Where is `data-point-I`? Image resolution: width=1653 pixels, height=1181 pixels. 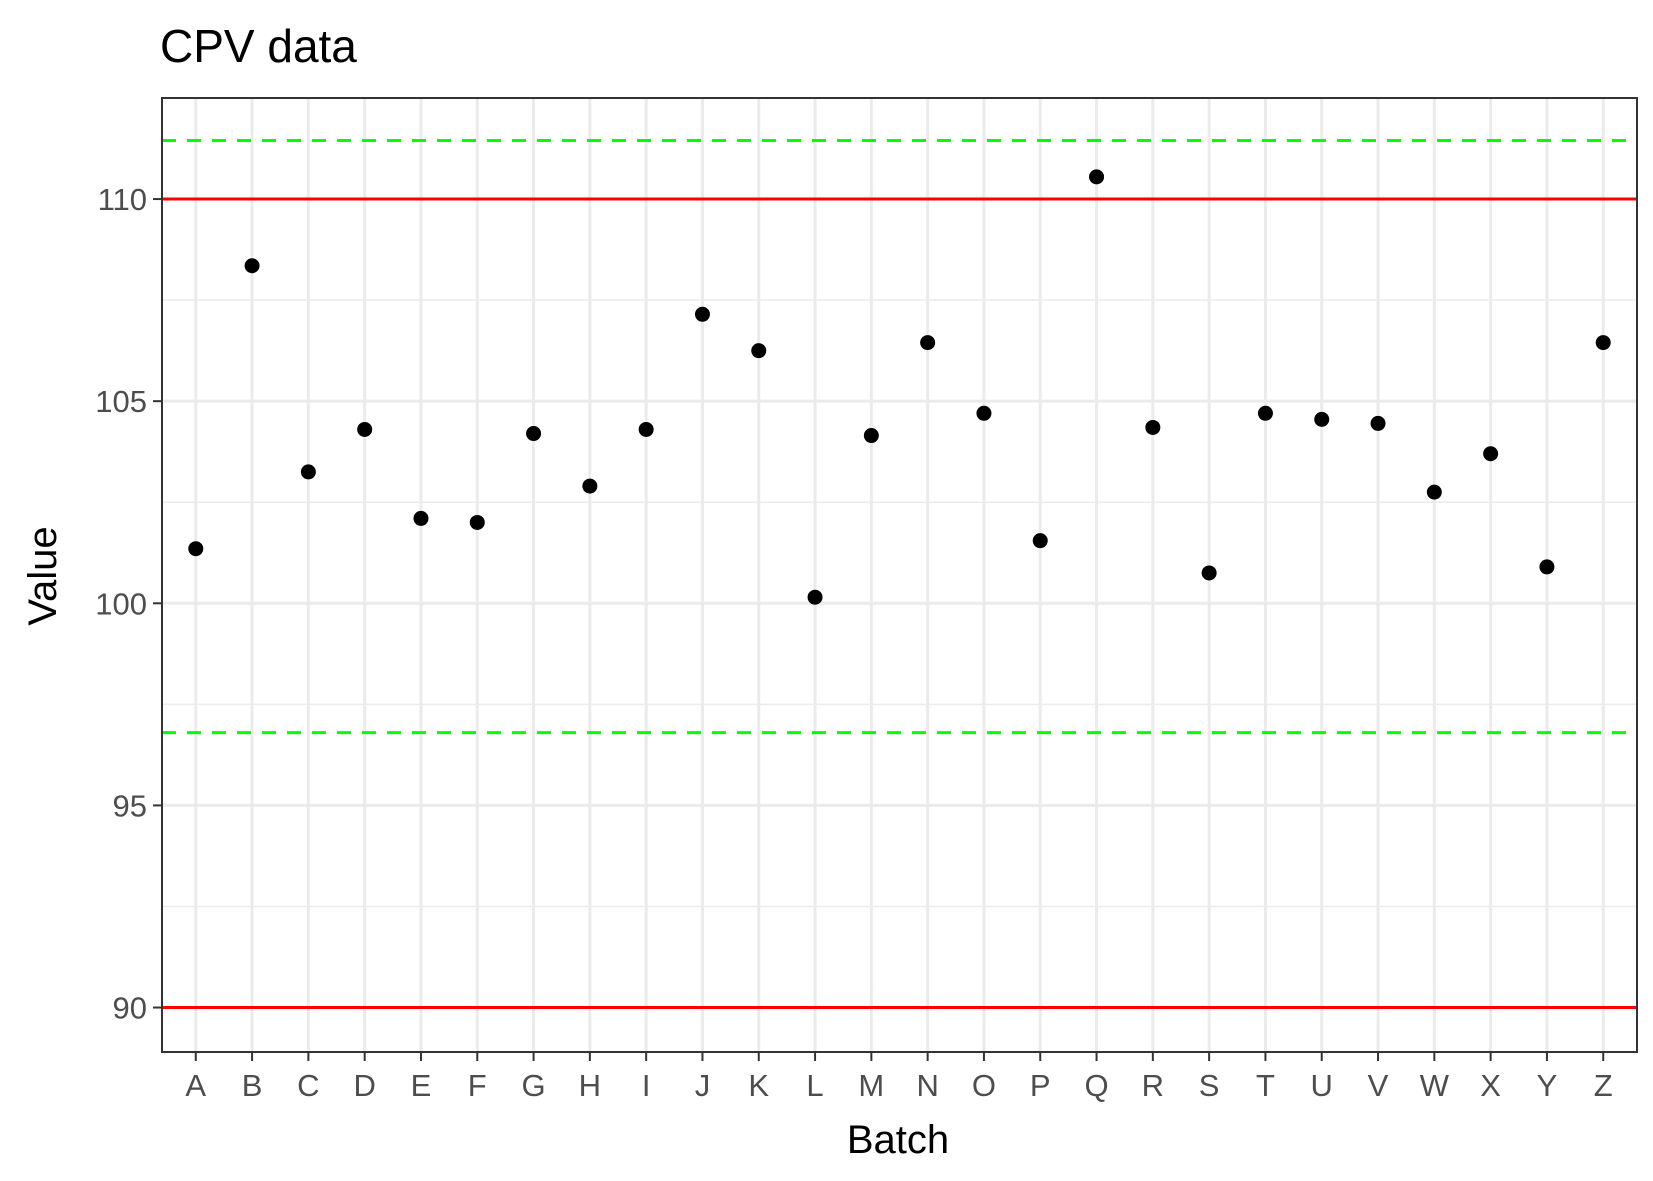 data-point-I is located at coordinates (646, 429).